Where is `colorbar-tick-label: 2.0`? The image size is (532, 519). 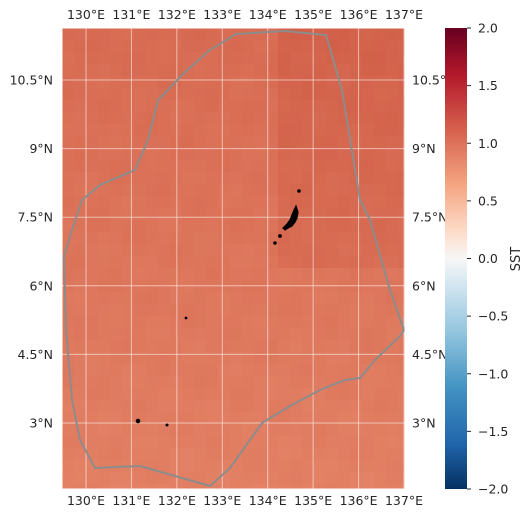
colorbar-tick-label: 2.0 is located at coordinates (488, 28).